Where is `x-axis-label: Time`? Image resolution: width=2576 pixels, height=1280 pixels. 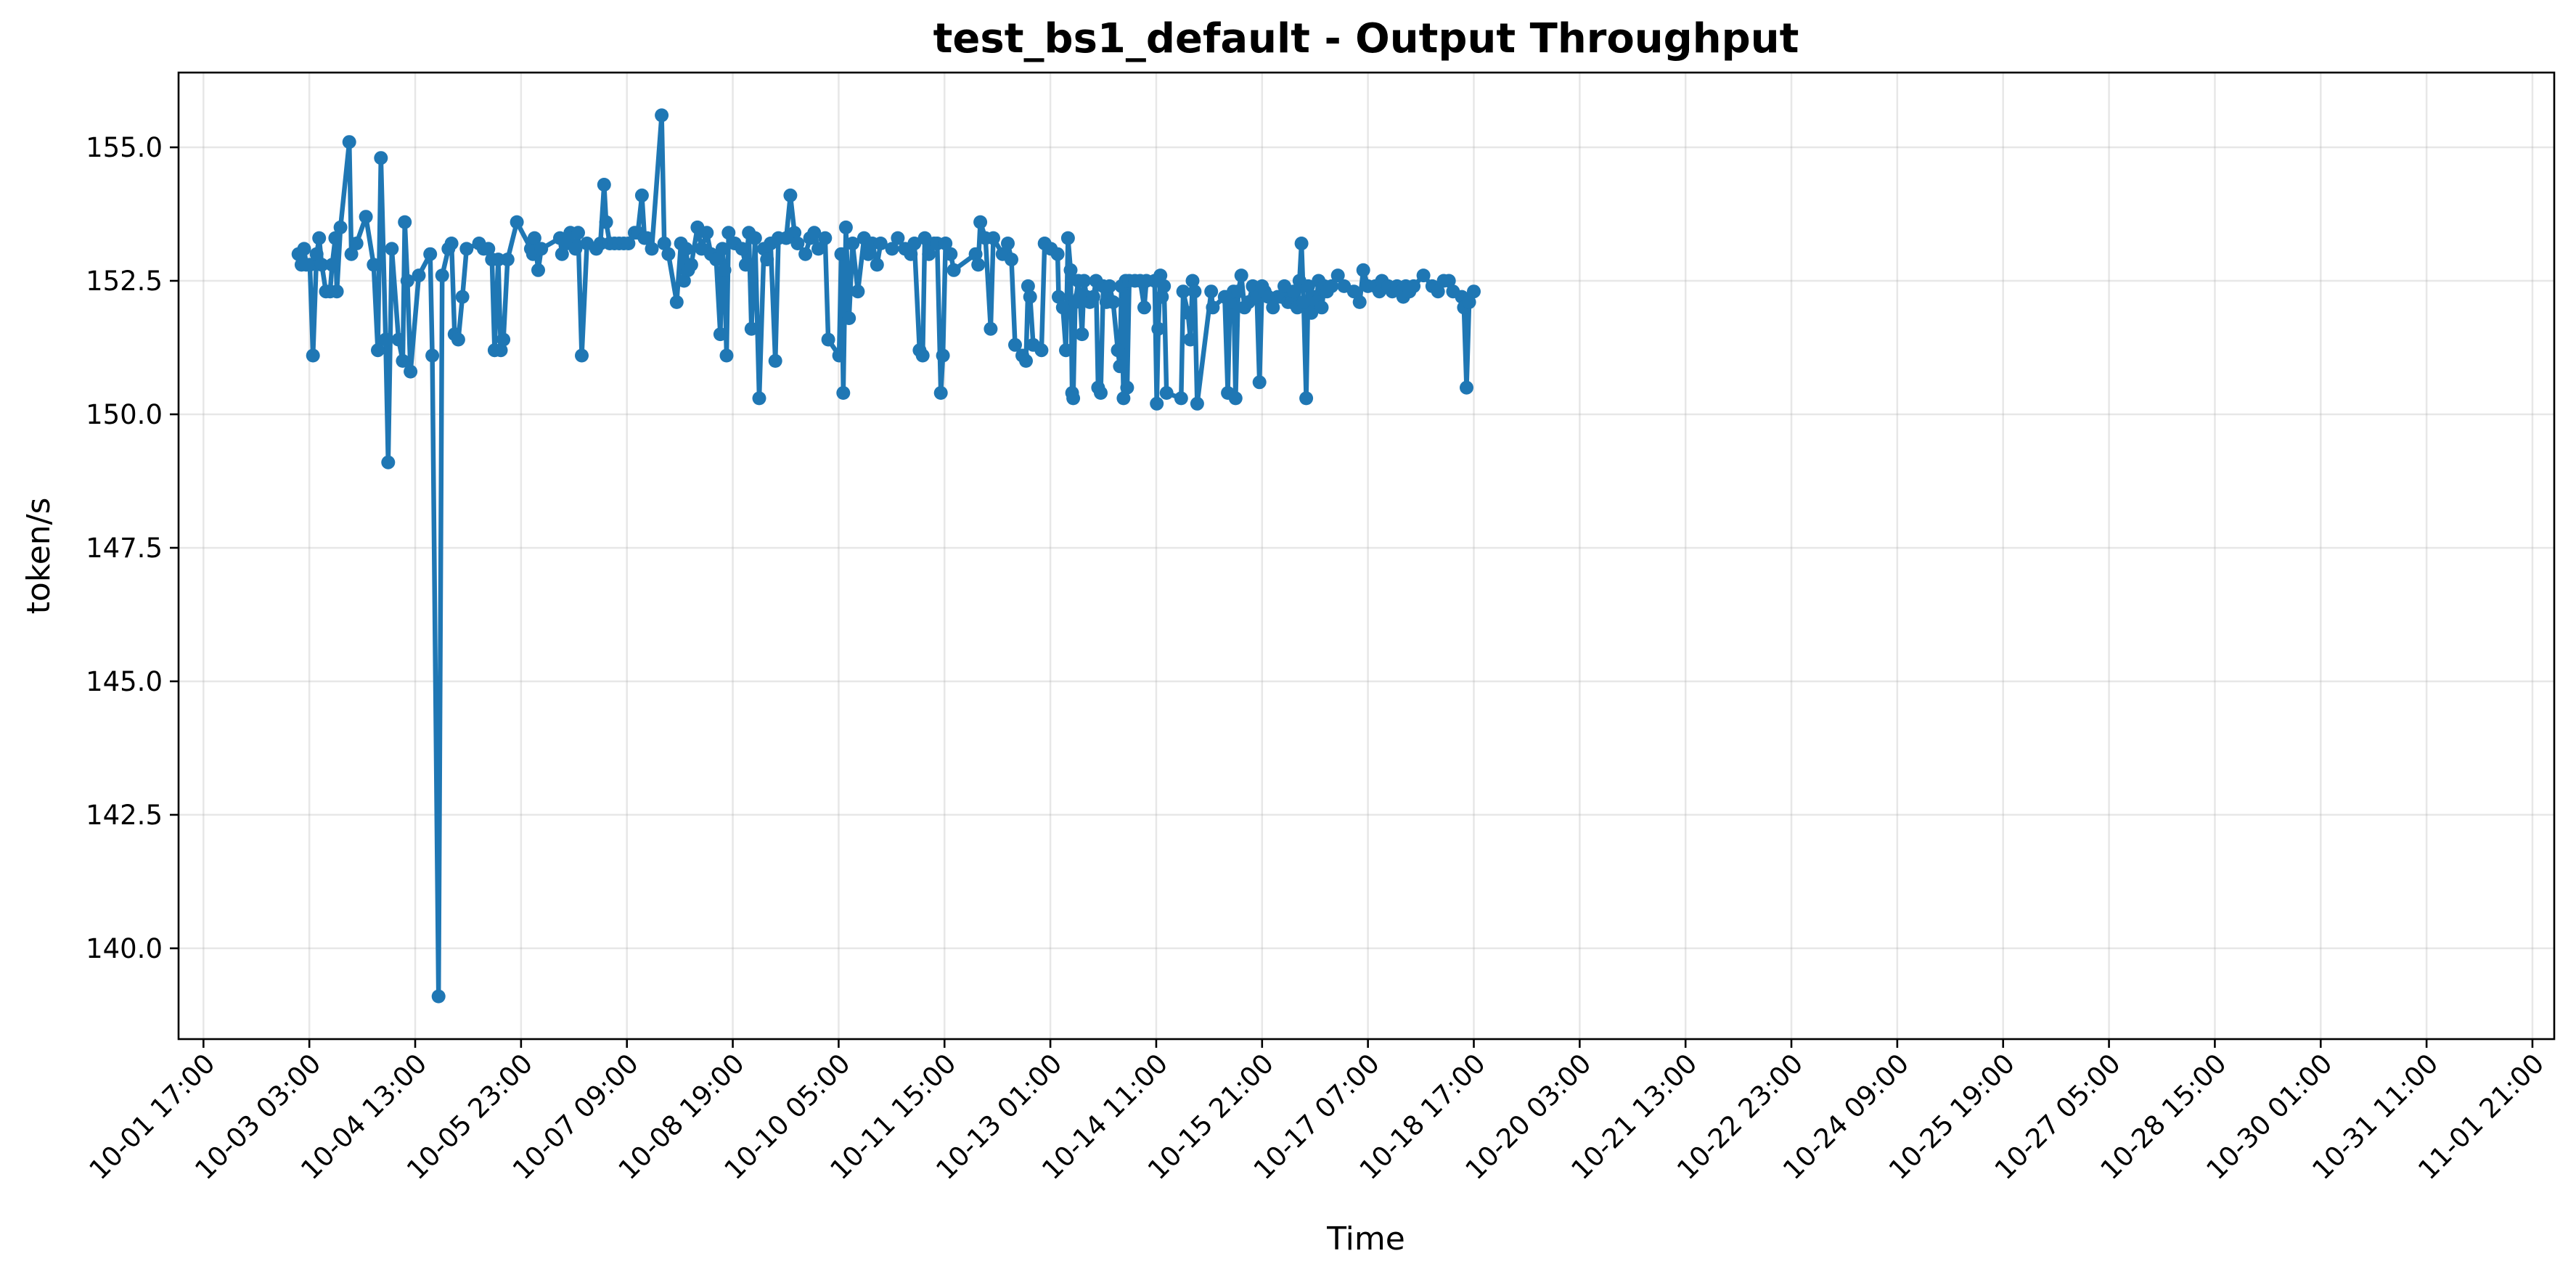 x-axis-label: Time is located at coordinates (1365, 1239).